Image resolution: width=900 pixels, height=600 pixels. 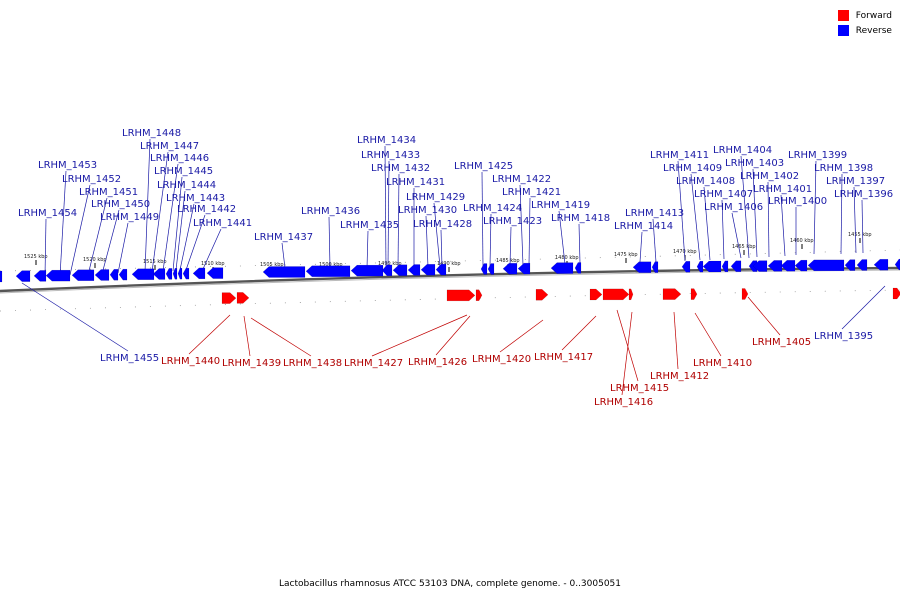 What do you see at coordinates (222, 223) in the screenshot?
I see `reverse-gene-label: LRHM_1441` at bounding box center [222, 223].